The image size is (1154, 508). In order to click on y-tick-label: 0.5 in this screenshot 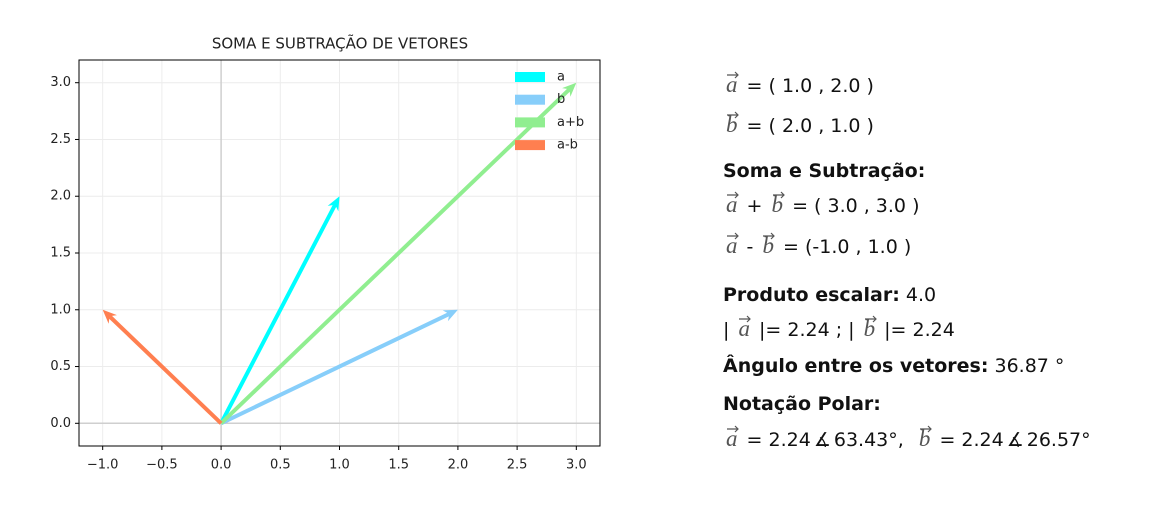, I will do `click(60, 366)`.